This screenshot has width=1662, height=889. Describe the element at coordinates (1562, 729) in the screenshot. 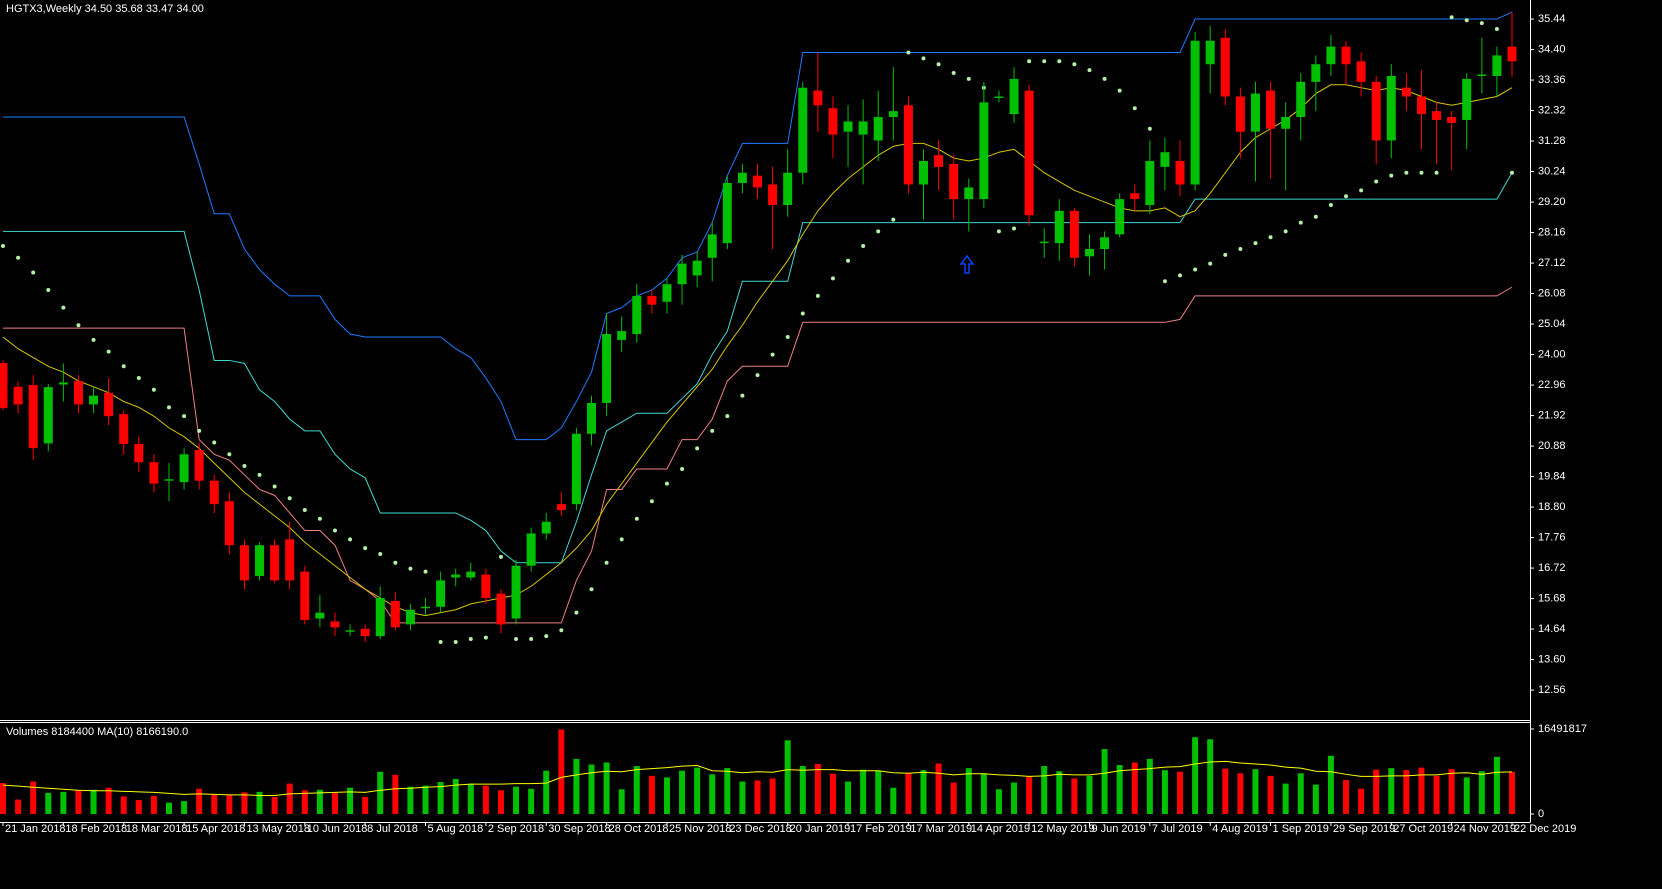

I see `y-tick-label: 16491817` at that location.